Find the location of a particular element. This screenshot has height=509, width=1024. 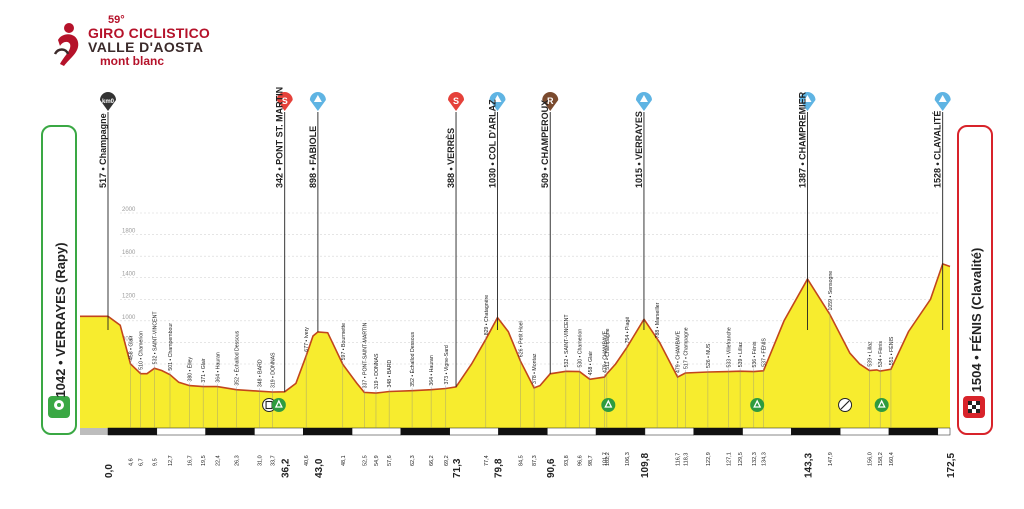

marker-climb: 1030 • COL D'ARLAZ is located at coordinates (497, 211).